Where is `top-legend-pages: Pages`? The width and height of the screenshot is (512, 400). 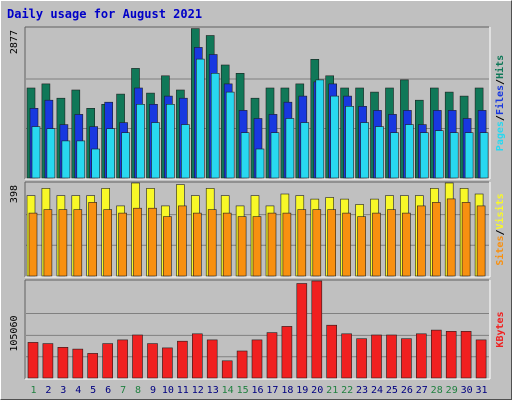
top-legend-pages: Pages is located at coordinates (500, 136).